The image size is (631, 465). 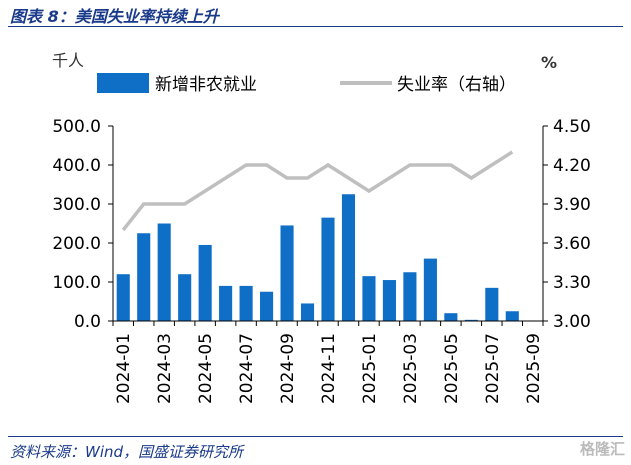 I want to click on source-note: 资料来源：Wind，国盛证券研究所, so click(x=127, y=452).